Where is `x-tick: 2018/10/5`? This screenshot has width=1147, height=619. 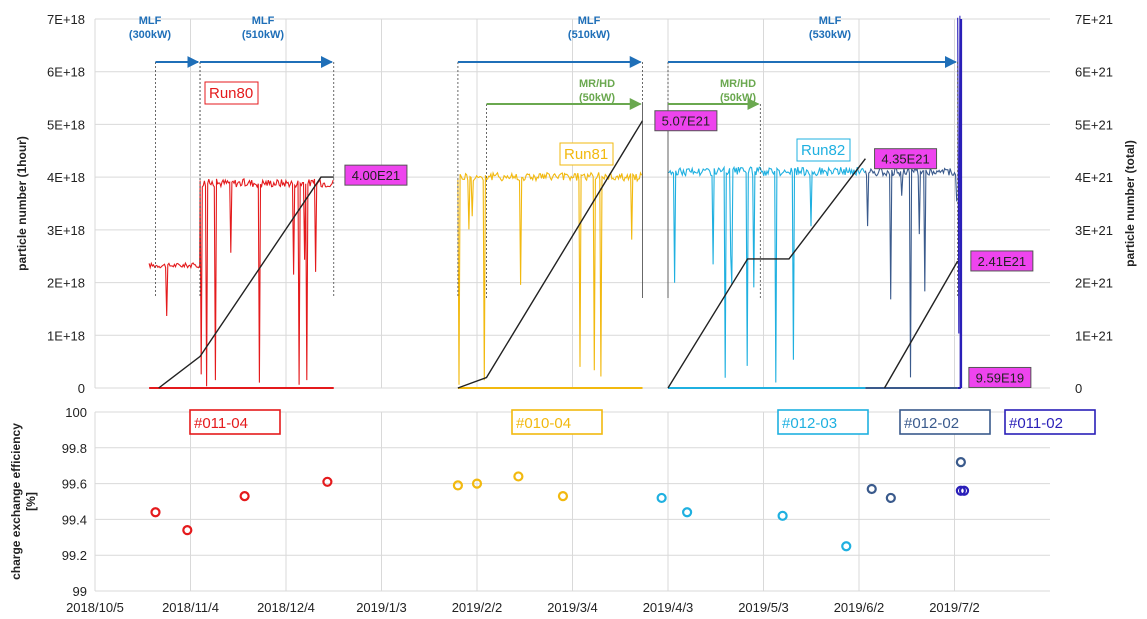 x-tick: 2018/10/5 is located at coordinates (95, 607).